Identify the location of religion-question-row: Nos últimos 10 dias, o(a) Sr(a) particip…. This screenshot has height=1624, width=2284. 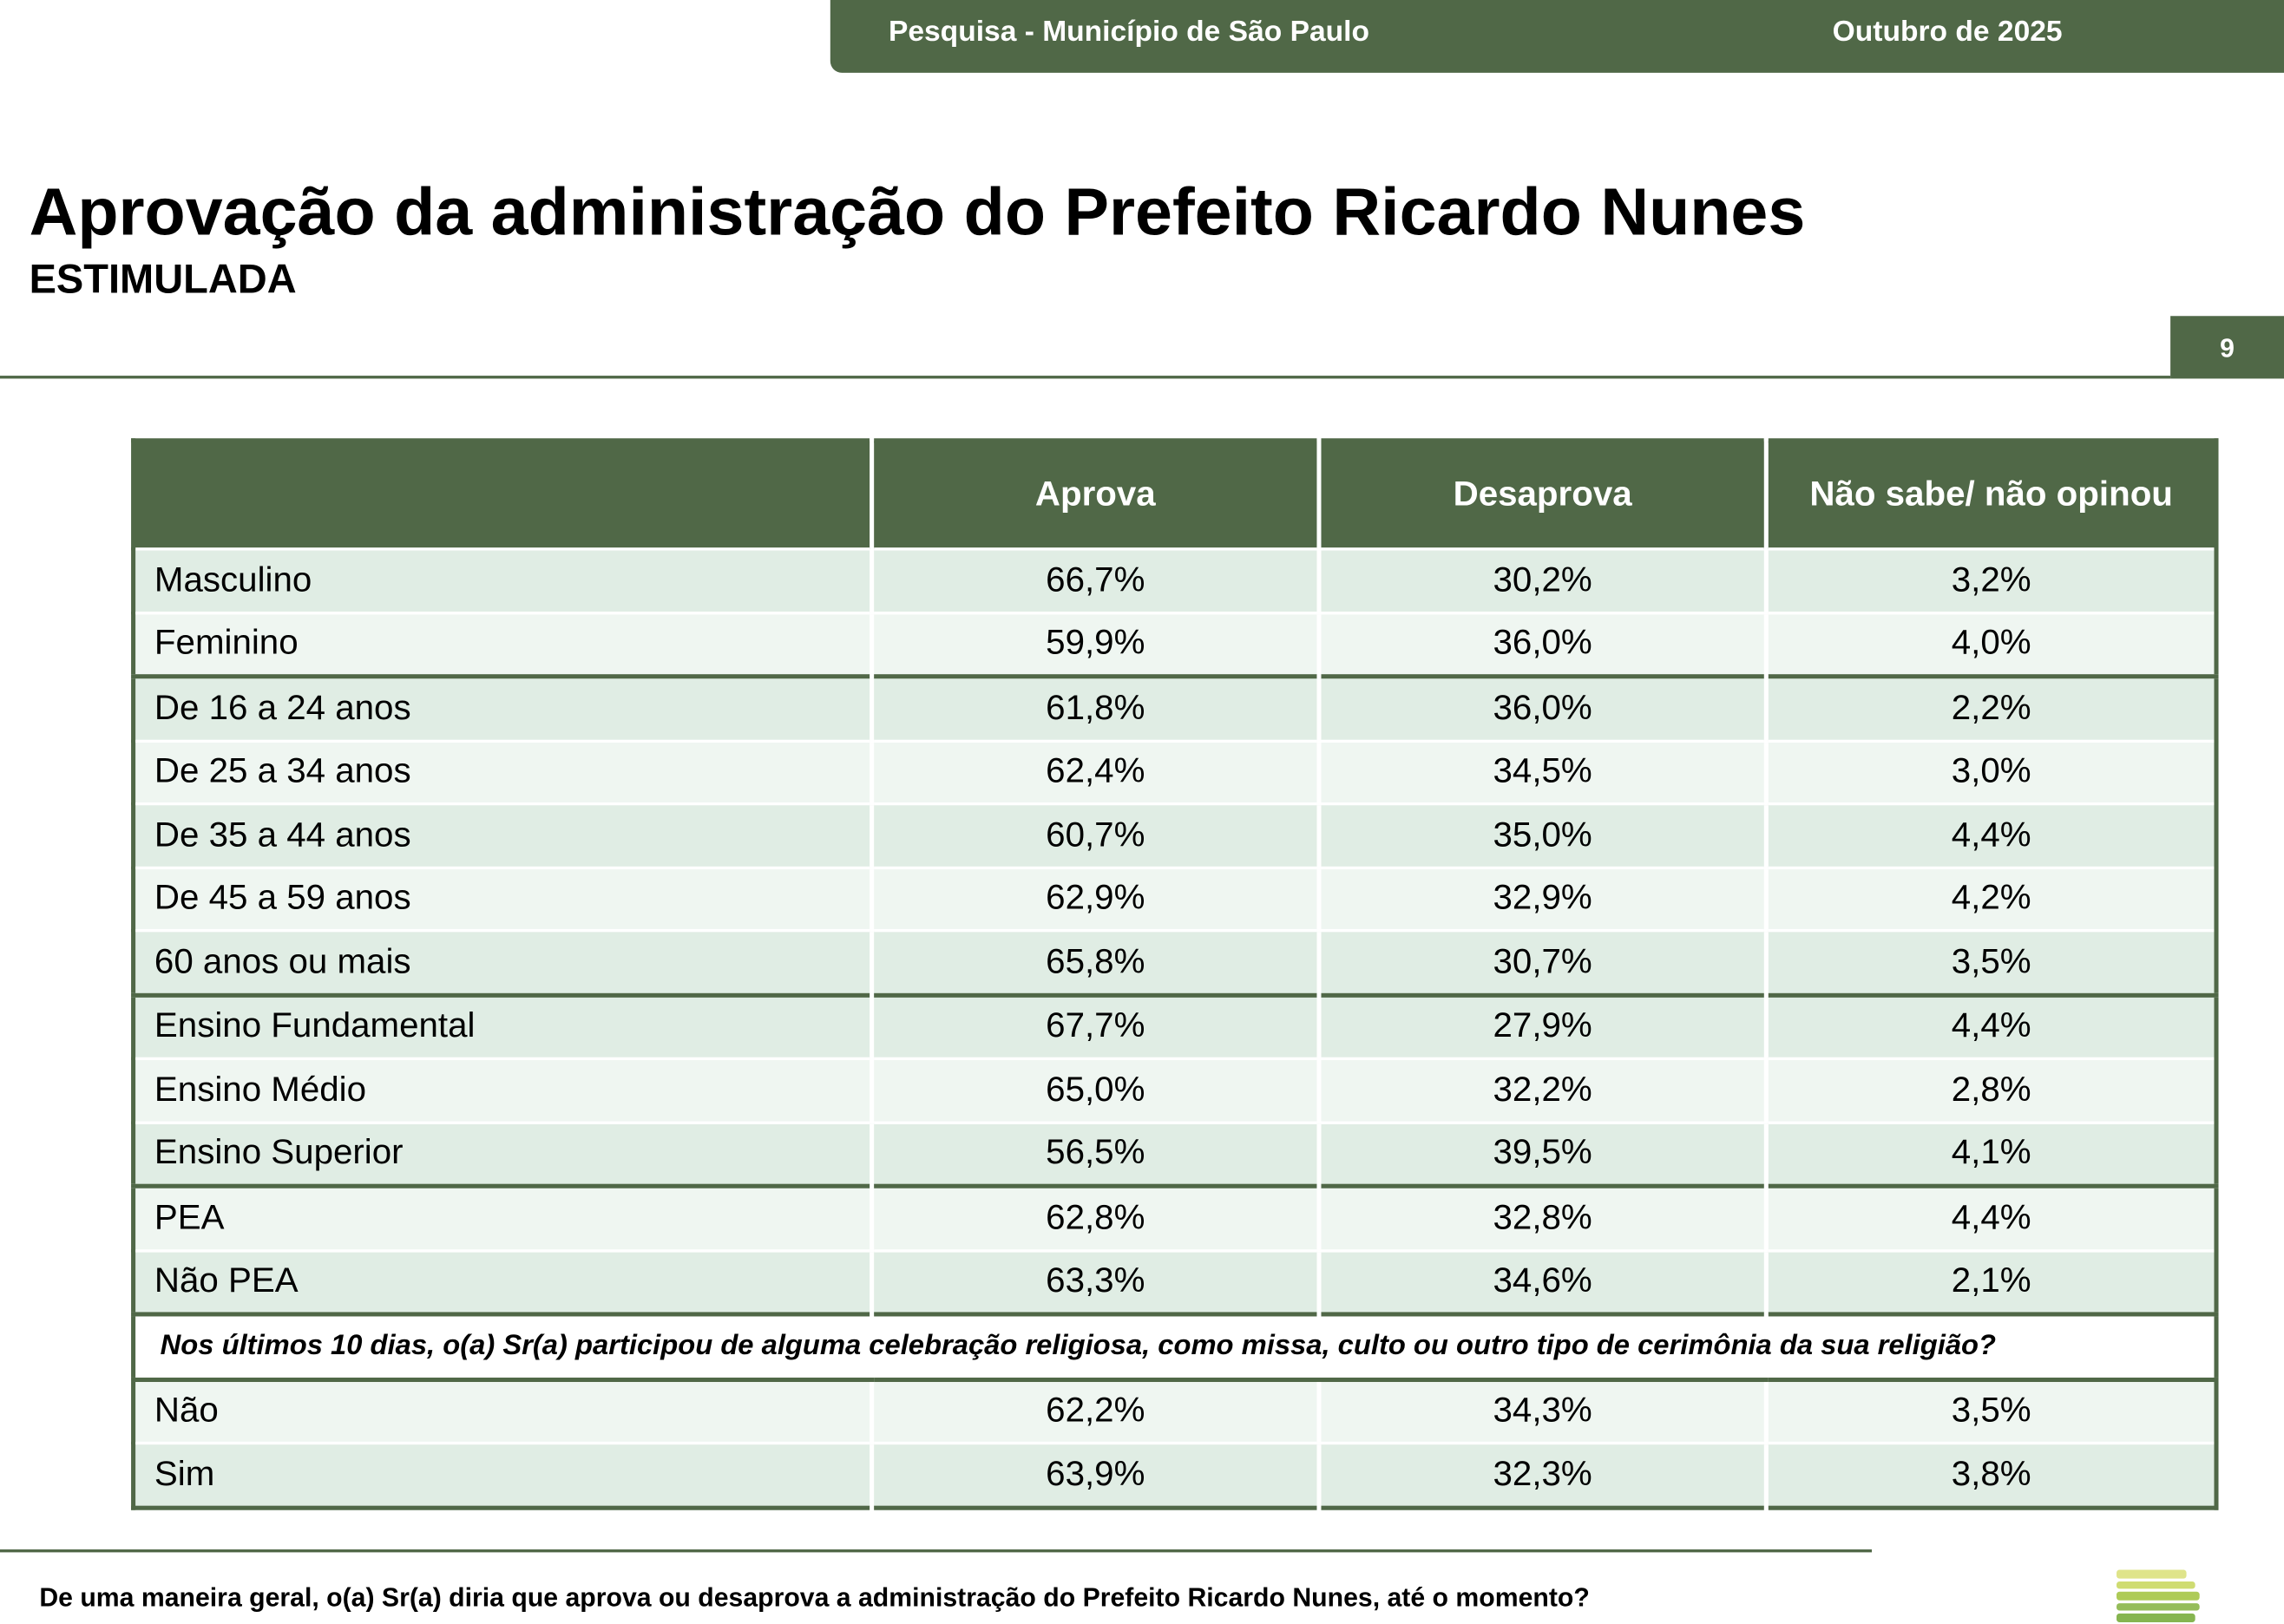
(1174, 1345).